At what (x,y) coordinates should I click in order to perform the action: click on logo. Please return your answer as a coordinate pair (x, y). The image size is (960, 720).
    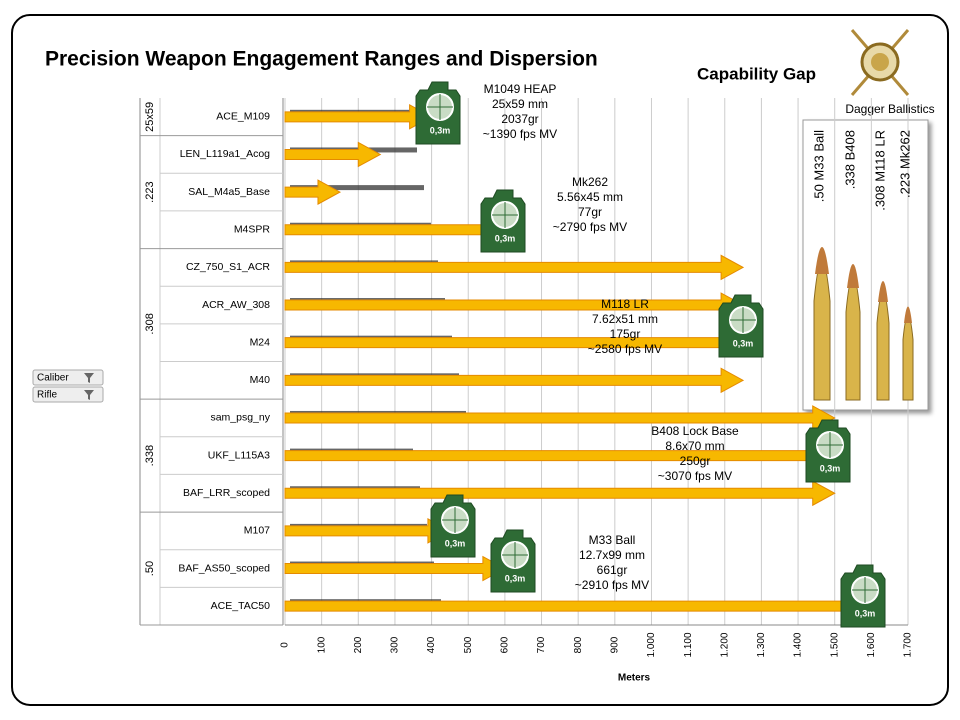
    Looking at the image, I should click on (880, 62).